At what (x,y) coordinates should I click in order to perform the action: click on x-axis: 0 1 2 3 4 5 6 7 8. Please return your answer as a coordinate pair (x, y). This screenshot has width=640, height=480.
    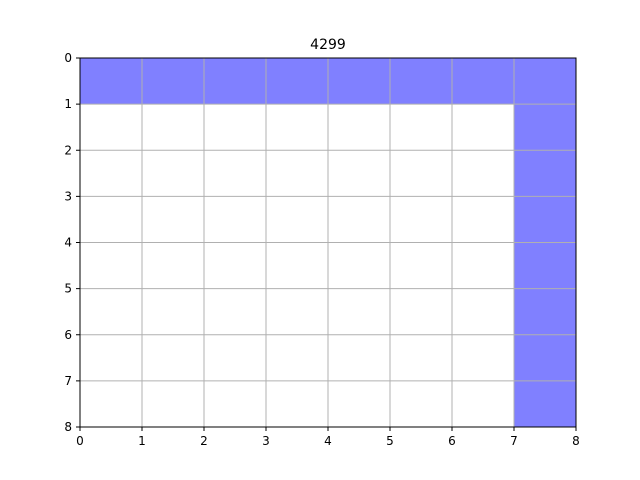
    Looking at the image, I should click on (328, 437).